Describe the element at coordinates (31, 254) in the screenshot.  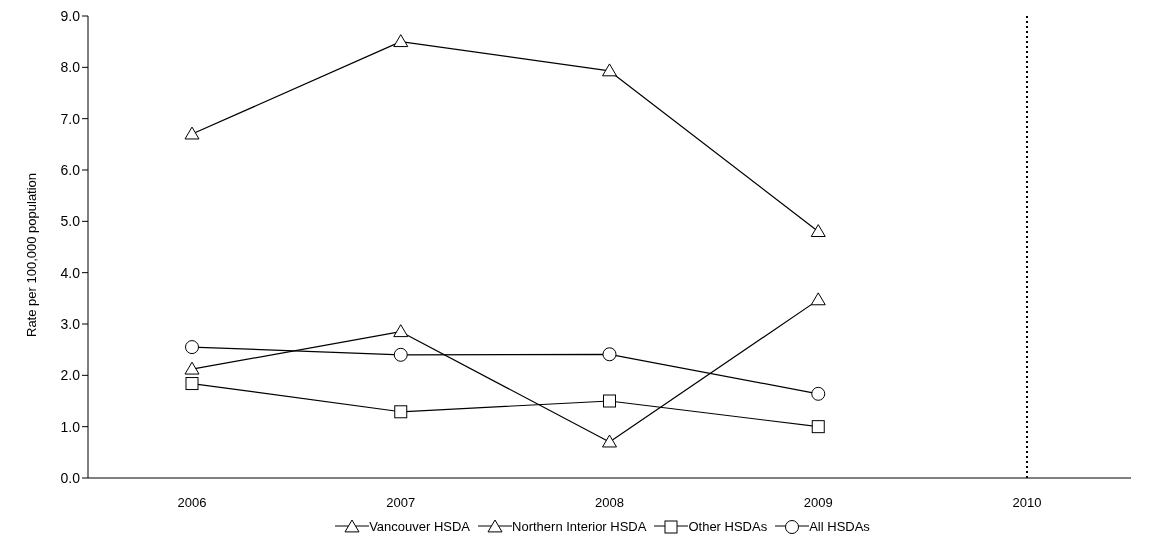
I see `y-axis-title: Rate per 100,000 population` at that location.